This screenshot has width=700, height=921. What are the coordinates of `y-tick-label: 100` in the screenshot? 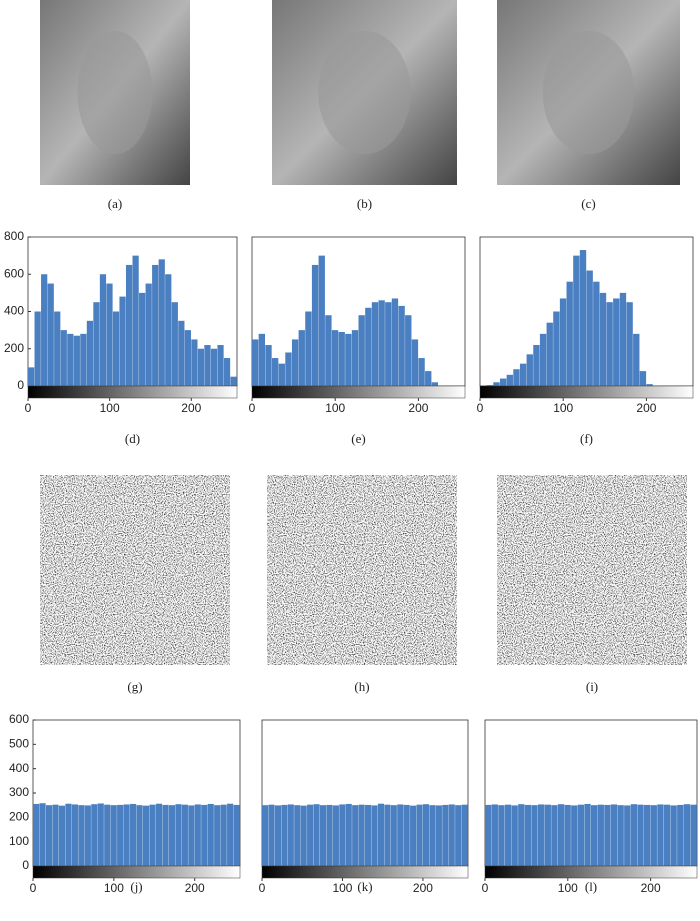 It's located at (19, 841).